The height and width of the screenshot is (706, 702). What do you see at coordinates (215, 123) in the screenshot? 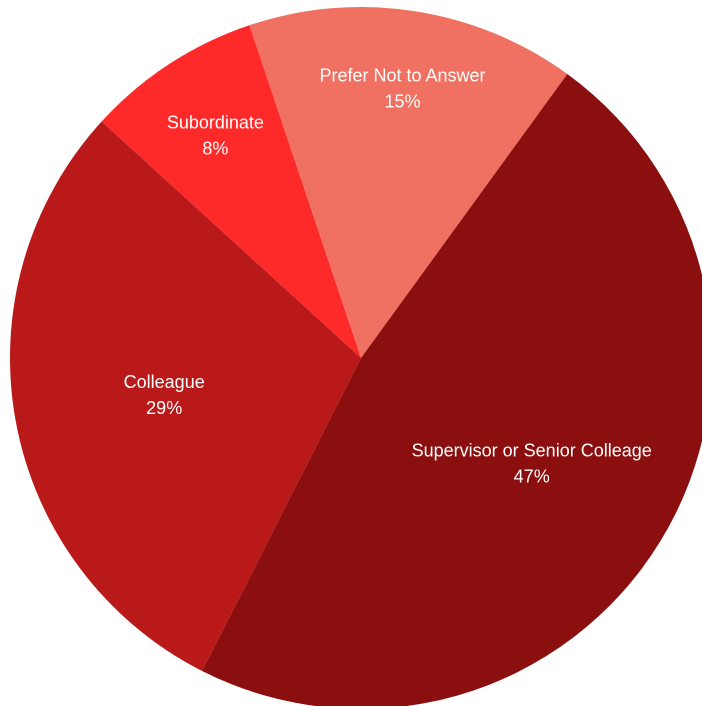
I see `slice-label-subordinate: Subordinate` at bounding box center [215, 123].